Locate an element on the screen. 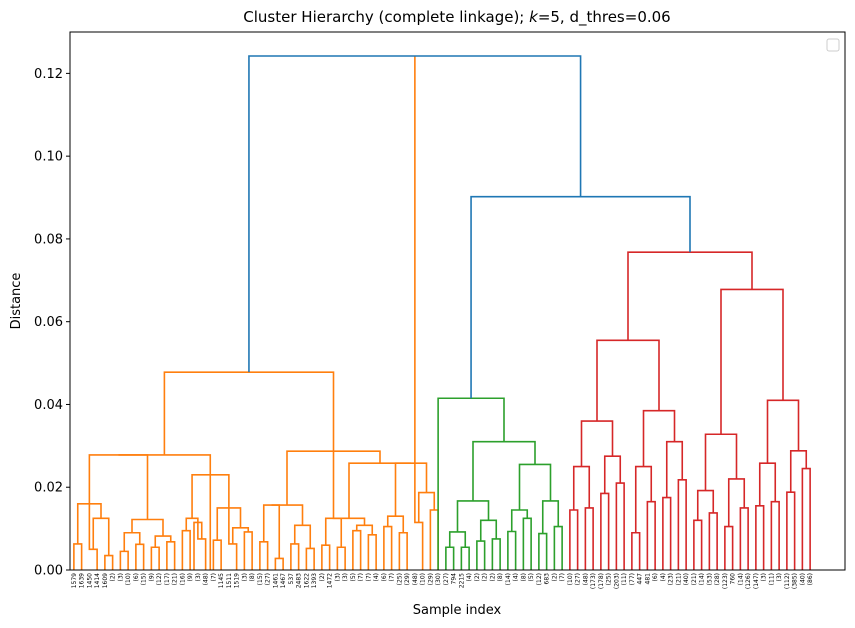  leaf-label: (27) is located at coordinates (578, 579).